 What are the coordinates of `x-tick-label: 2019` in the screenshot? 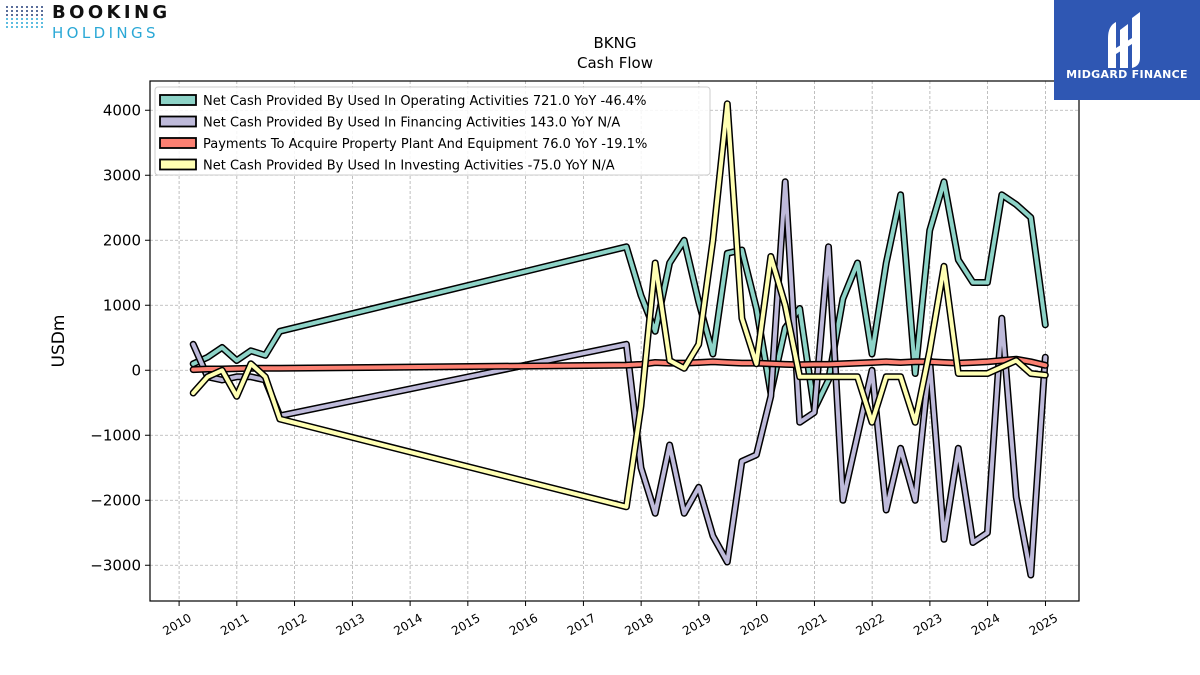 It's located at (696, 624).